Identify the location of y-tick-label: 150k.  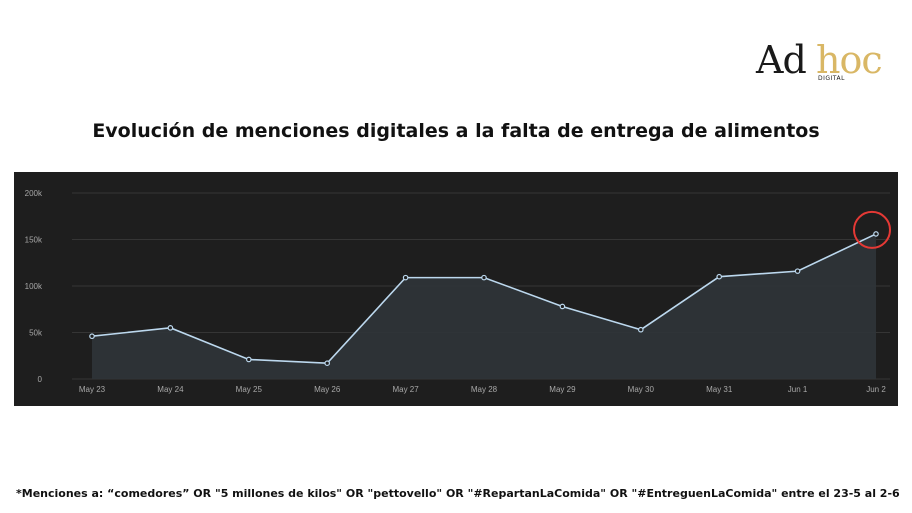
(34, 240).